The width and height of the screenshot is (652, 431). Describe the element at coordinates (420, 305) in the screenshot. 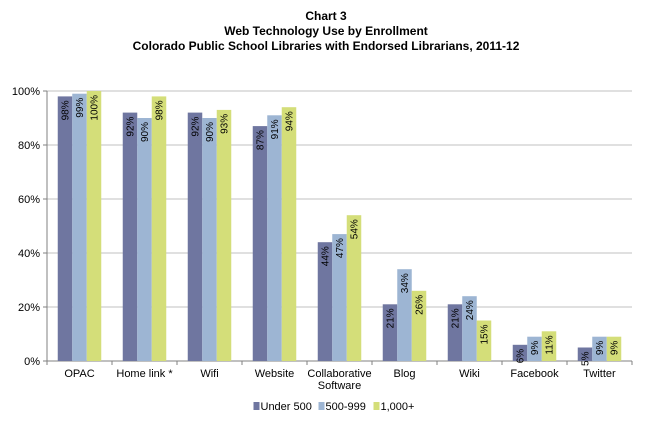

I see `bar-data-label: 26%` at that location.